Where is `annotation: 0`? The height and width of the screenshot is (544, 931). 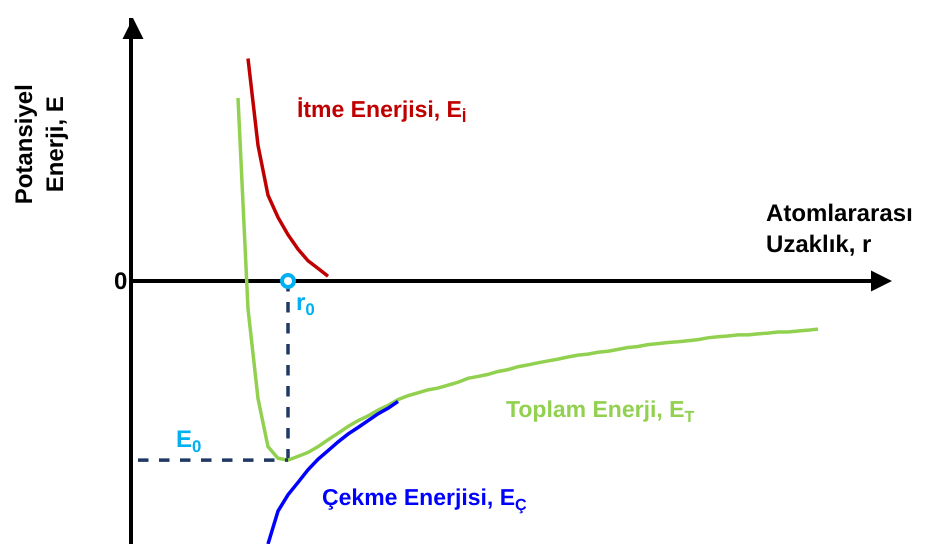 annotation: 0 is located at coordinates (197, 446).